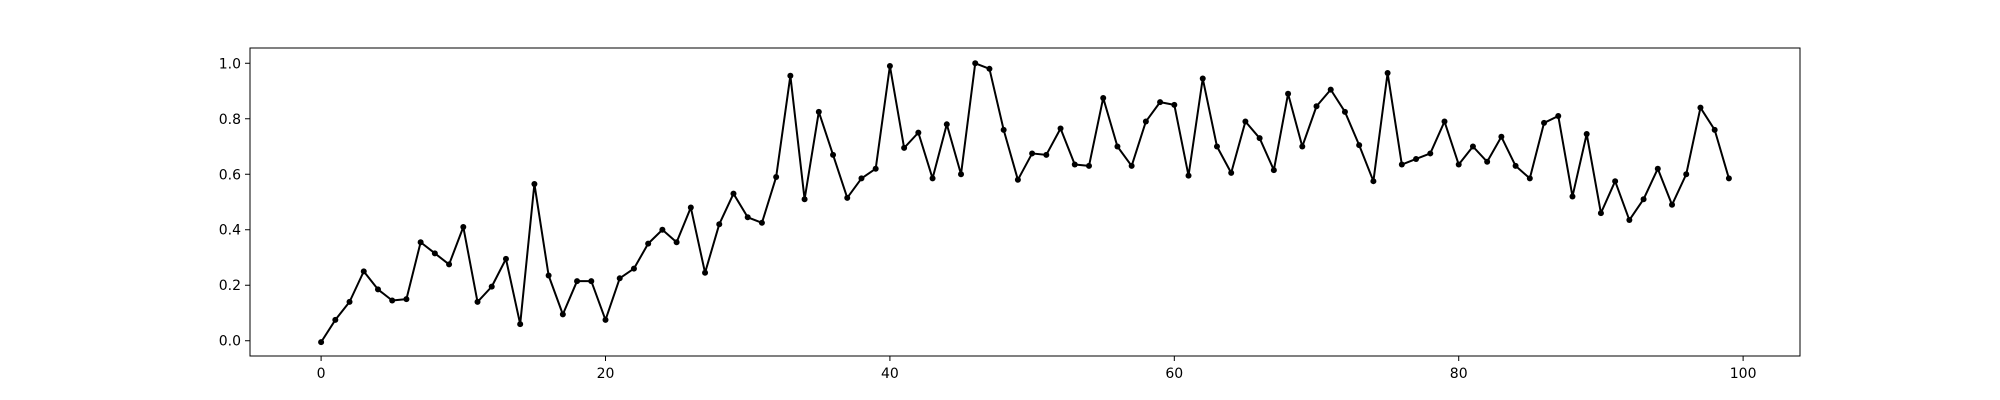 The width and height of the screenshot is (2000, 400). Describe the element at coordinates (230, 64) in the screenshot. I see `y-tick-label: 1.0` at that location.